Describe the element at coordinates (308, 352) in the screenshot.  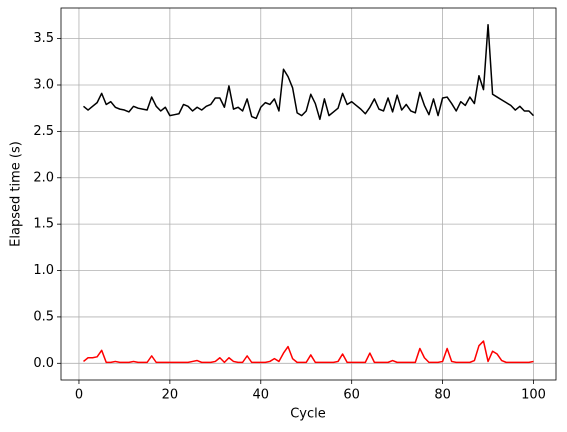
I see `series-line` at that location.